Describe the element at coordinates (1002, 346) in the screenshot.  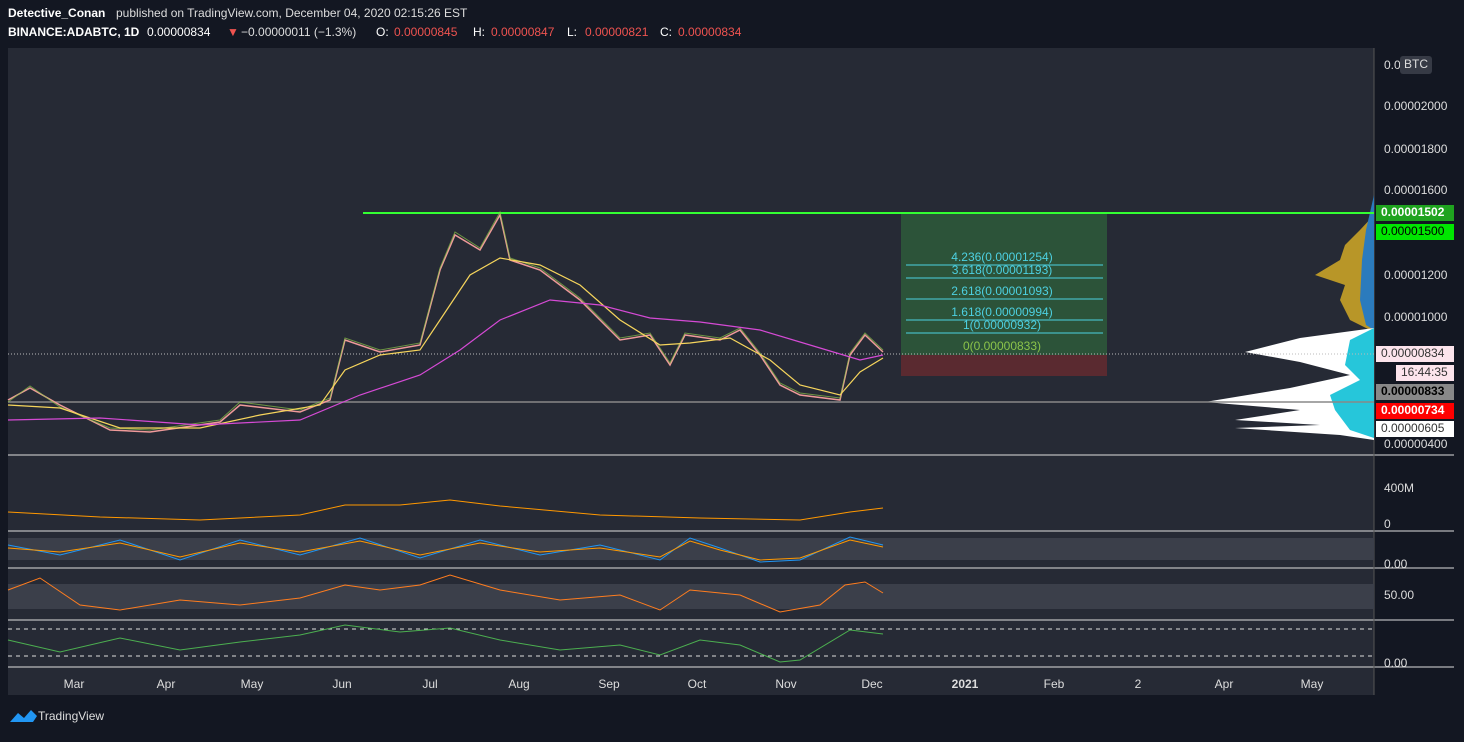
I see `fib-label: 0(0.00000833)` at that location.